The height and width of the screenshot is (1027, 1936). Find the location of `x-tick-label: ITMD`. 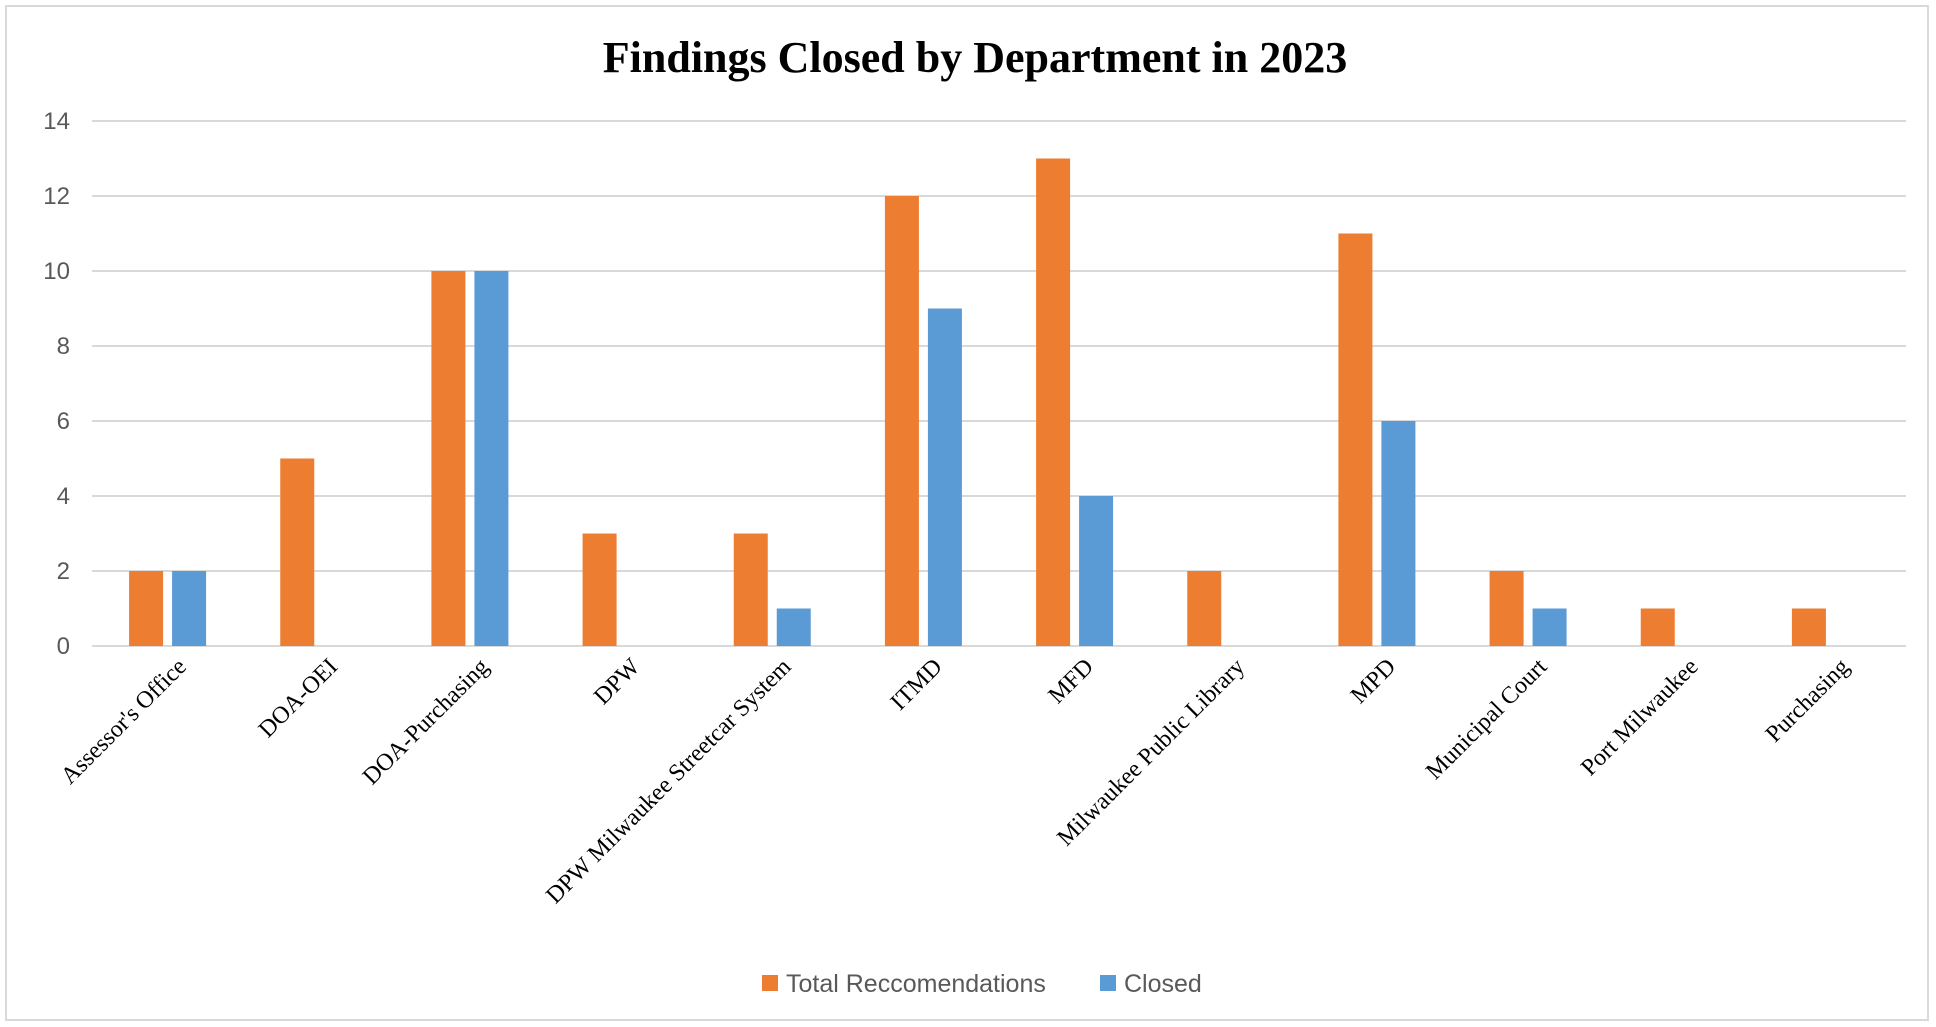

x-tick-label: ITMD is located at coordinates (917, 685).